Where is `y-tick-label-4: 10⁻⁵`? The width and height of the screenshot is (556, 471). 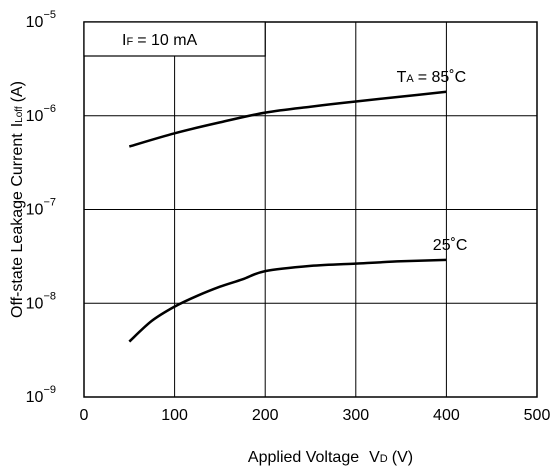
y-tick-label-4: 10⁻⁵ is located at coordinates (41, 20).